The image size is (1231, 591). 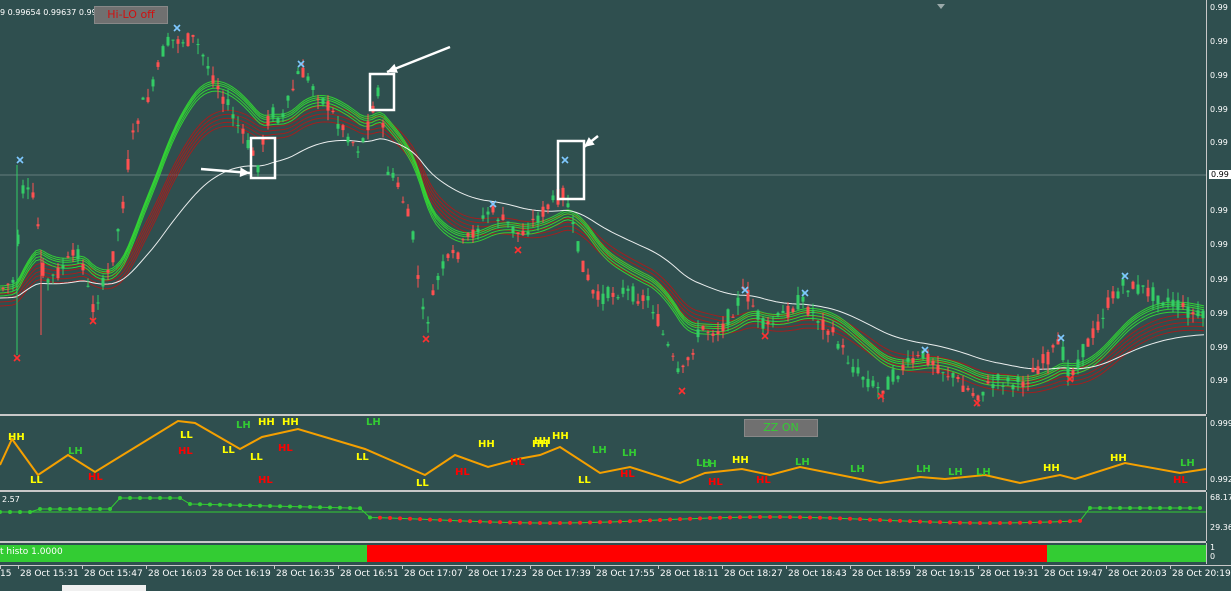 What do you see at coordinates (131, 15) in the screenshot?
I see `hilo-toggle-button: Hi-LO off` at bounding box center [131, 15].